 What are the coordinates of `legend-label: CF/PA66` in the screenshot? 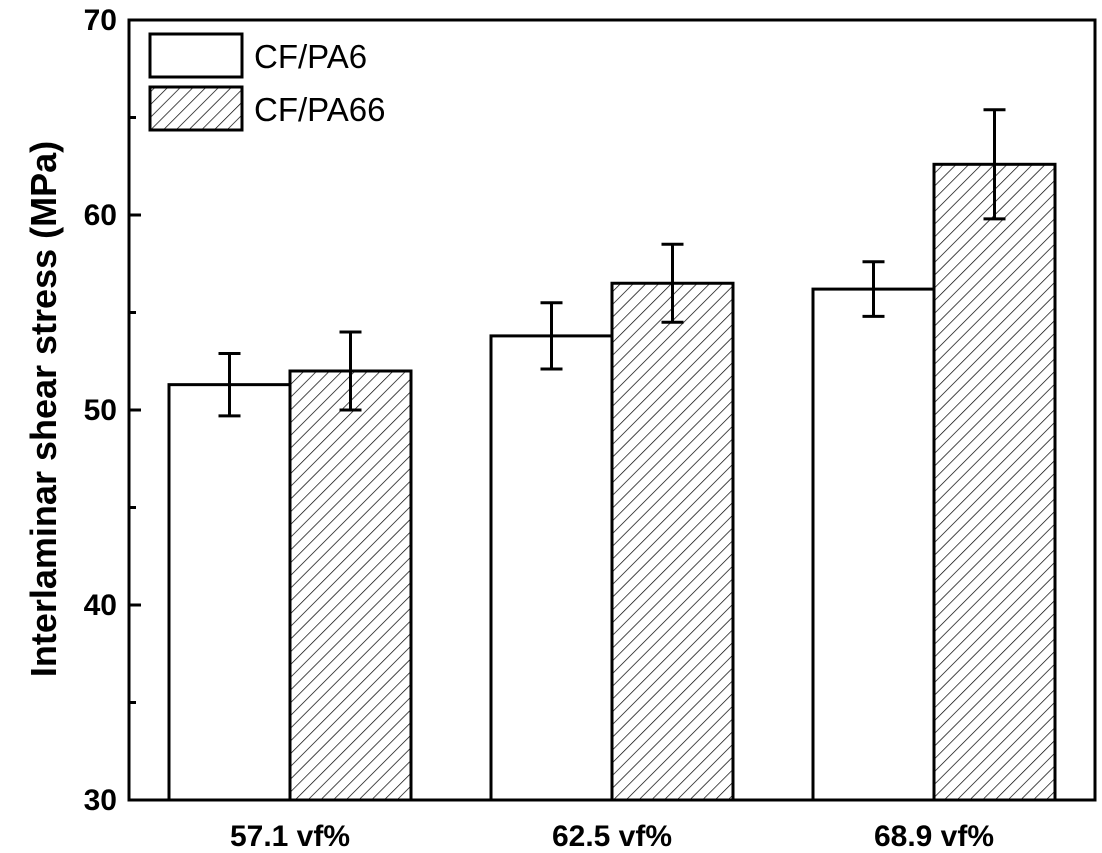 It's located at (319, 109).